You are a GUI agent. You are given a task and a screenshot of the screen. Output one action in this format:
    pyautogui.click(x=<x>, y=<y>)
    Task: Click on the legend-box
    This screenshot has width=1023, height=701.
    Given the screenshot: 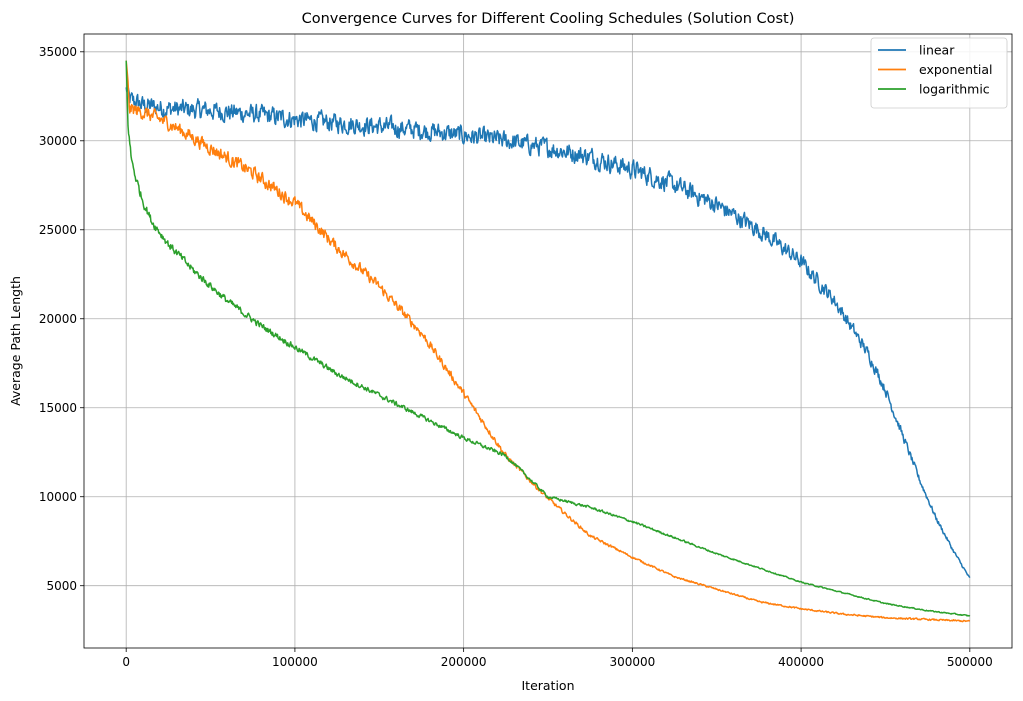 What is the action you would take?
    pyautogui.click(x=939, y=73)
    